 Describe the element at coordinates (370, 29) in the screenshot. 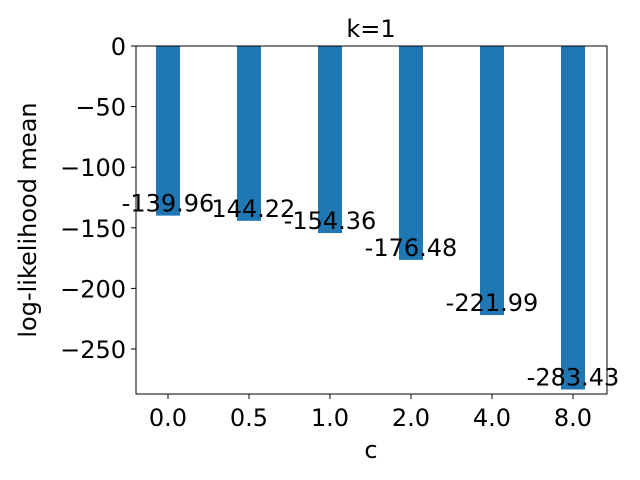

I see `chart-title: k=1` at that location.